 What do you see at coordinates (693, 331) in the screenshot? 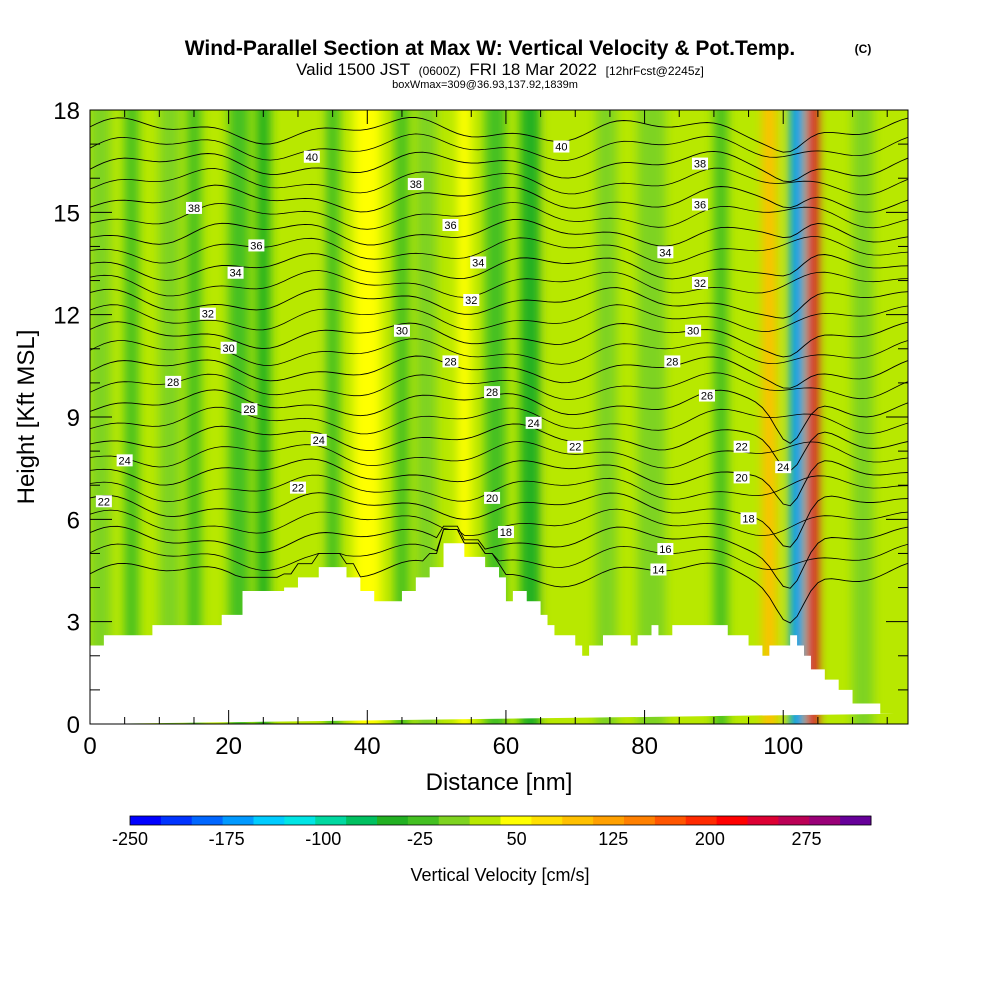
I see `contour-label: 30` at bounding box center [693, 331].